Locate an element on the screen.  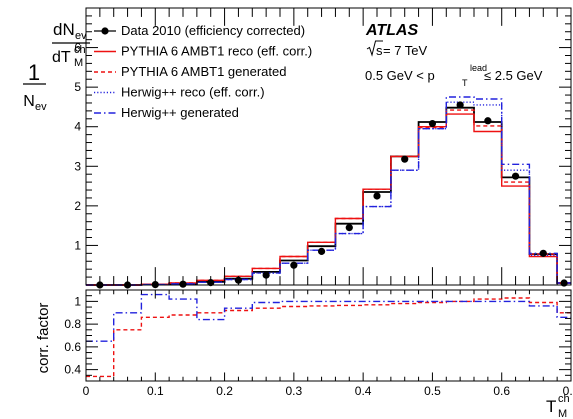
cut-label: 0.5 GeV < p T lead ≤ 2.5 GeV is located at coordinates (454, 75).